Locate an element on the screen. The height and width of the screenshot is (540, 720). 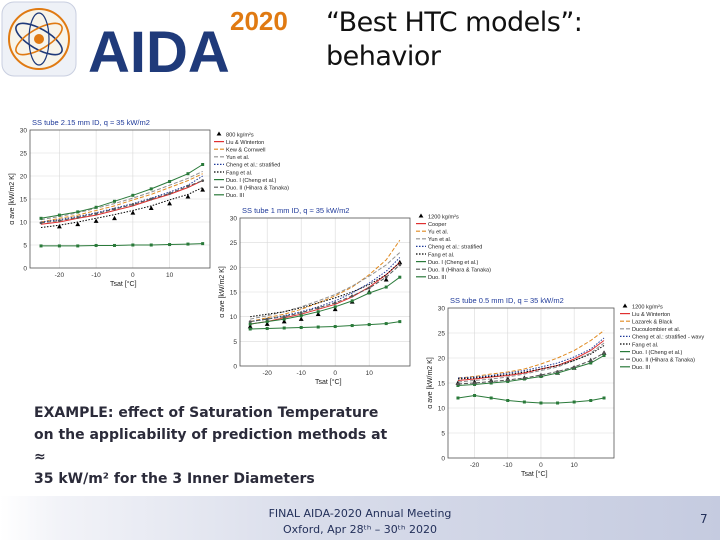
legend-label: Yun et al. is located at coordinates (440, 240).